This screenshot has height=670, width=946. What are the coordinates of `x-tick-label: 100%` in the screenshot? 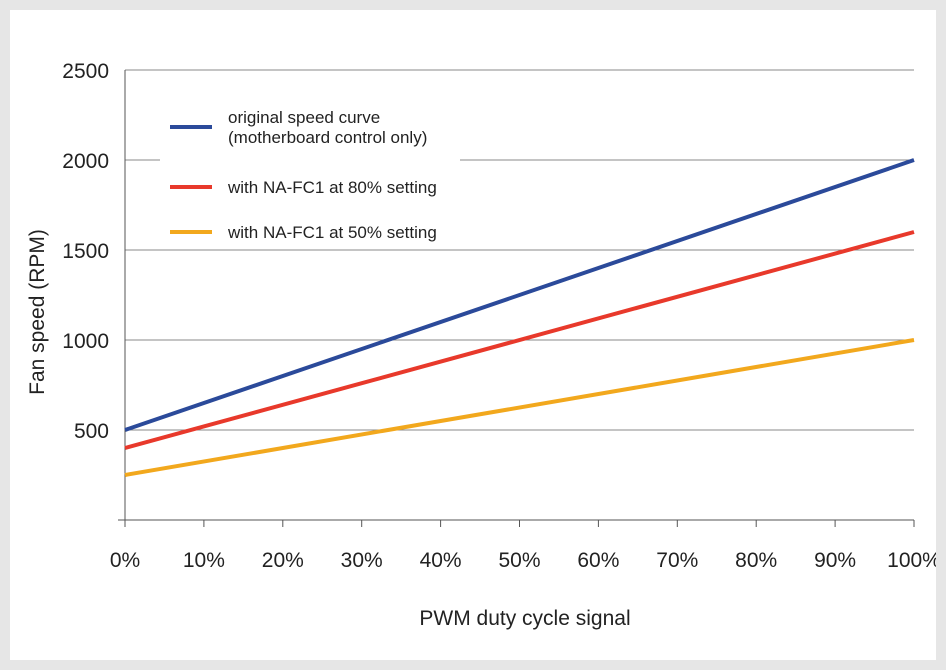 It's located at (911, 560).